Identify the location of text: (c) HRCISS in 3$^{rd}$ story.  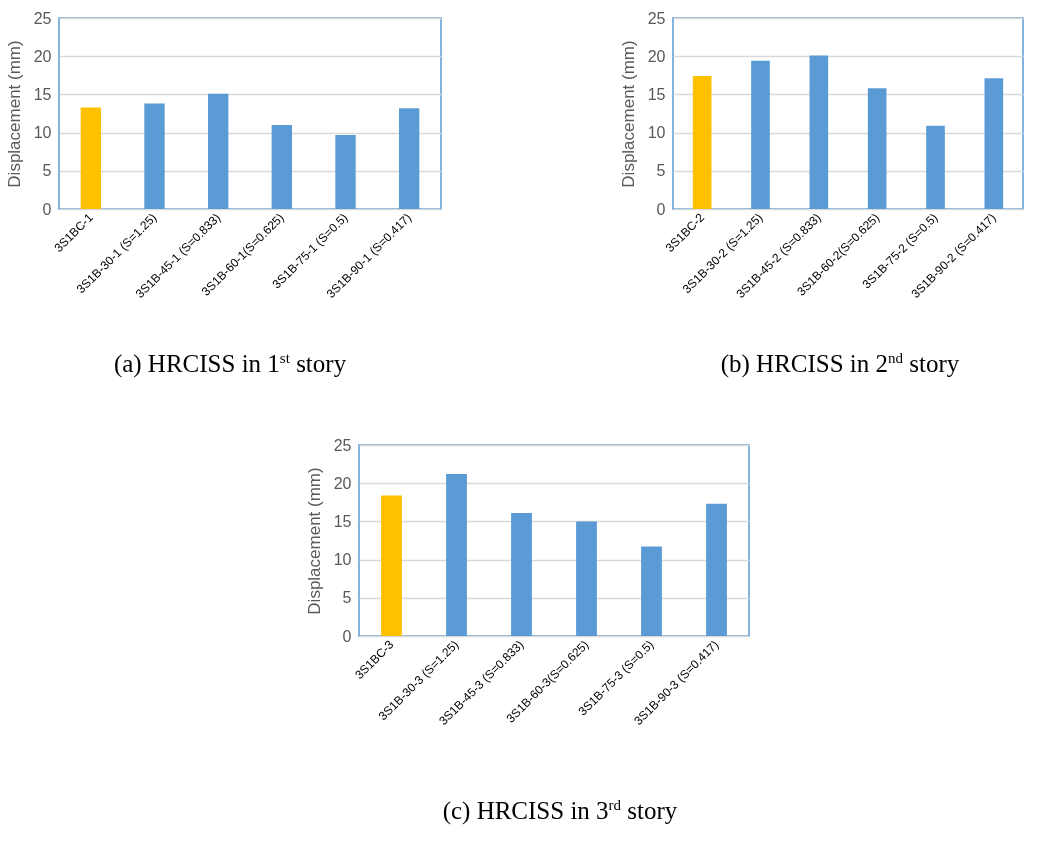
(560, 811).